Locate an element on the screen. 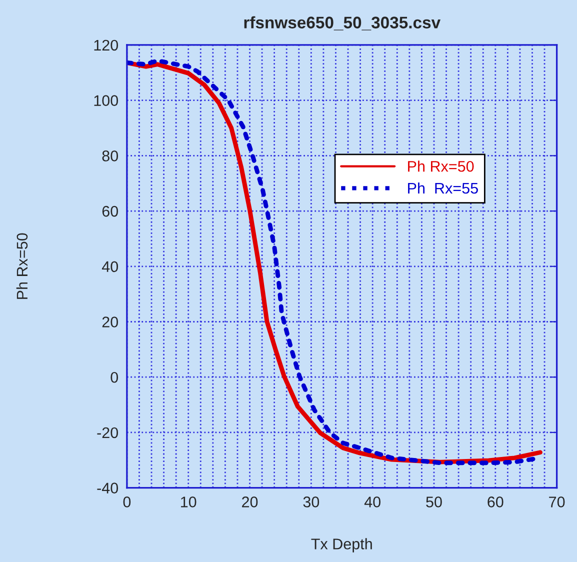 This screenshot has width=577, height=562. x-tick-label: 40 is located at coordinates (372, 502).